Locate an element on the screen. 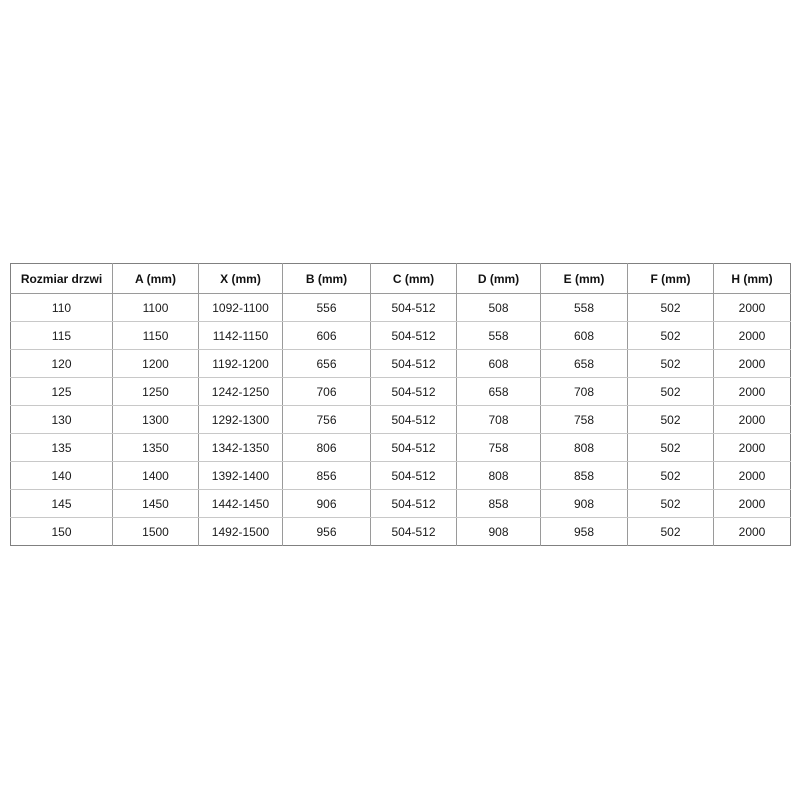  table-cell: 140 is located at coordinates (61, 475).